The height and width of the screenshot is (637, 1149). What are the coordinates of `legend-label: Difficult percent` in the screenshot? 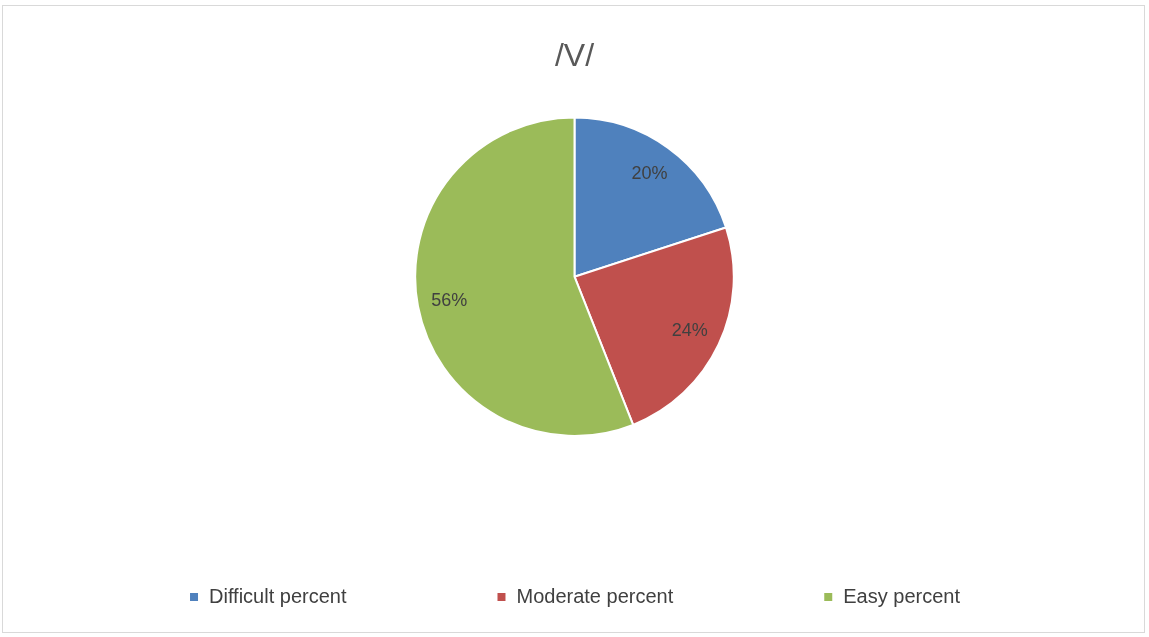 It's located at (278, 595).